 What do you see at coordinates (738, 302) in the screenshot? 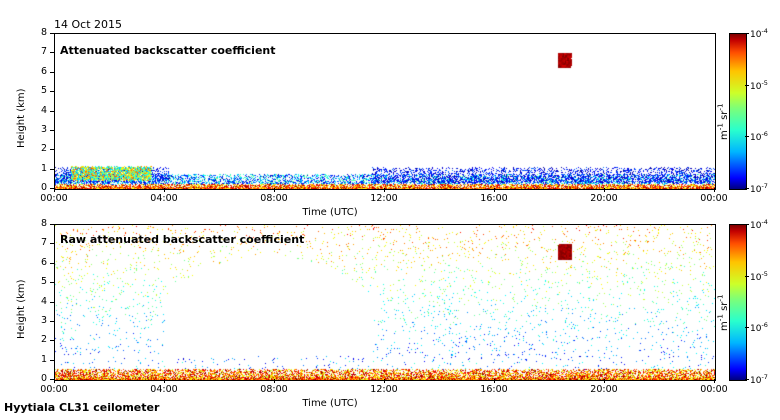
I see `colorbar-gradient-bottom` at bounding box center [738, 302].